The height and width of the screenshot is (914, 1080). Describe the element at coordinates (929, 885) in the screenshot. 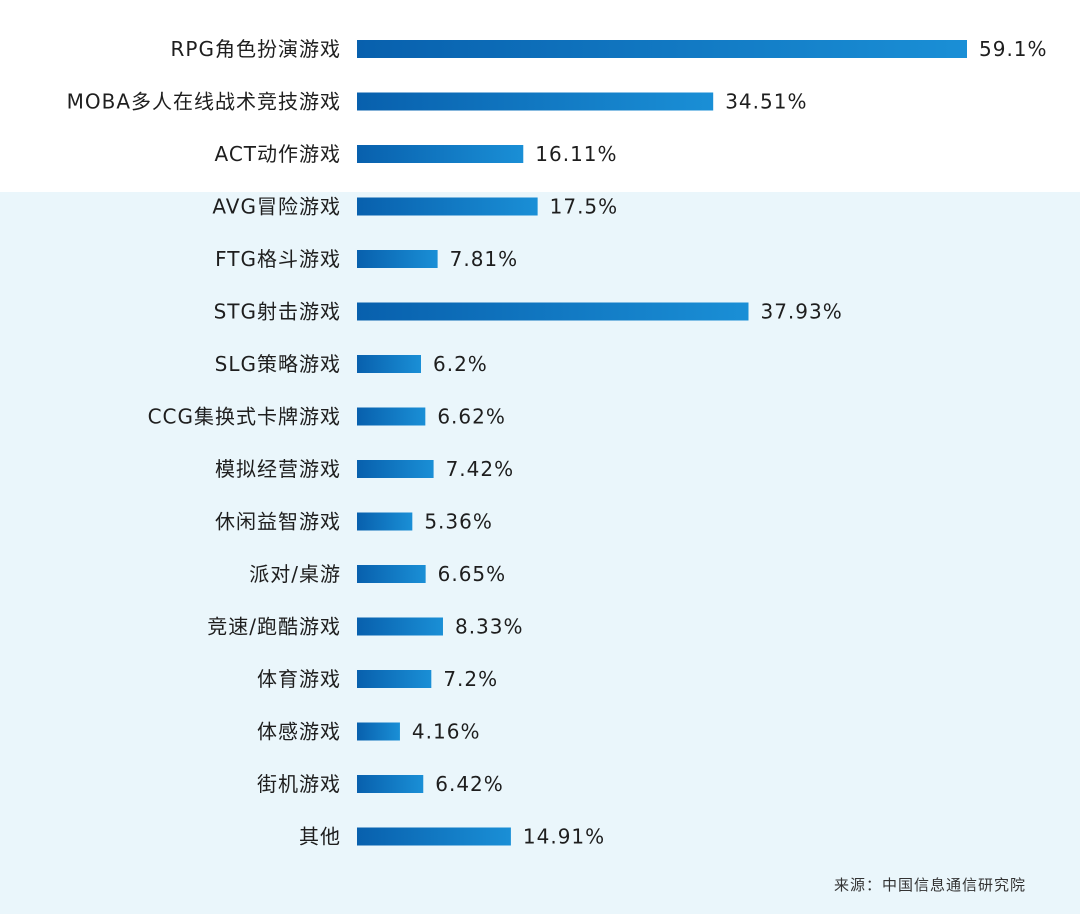

I see `source-note: 来源：中国信息通信研究院` at that location.